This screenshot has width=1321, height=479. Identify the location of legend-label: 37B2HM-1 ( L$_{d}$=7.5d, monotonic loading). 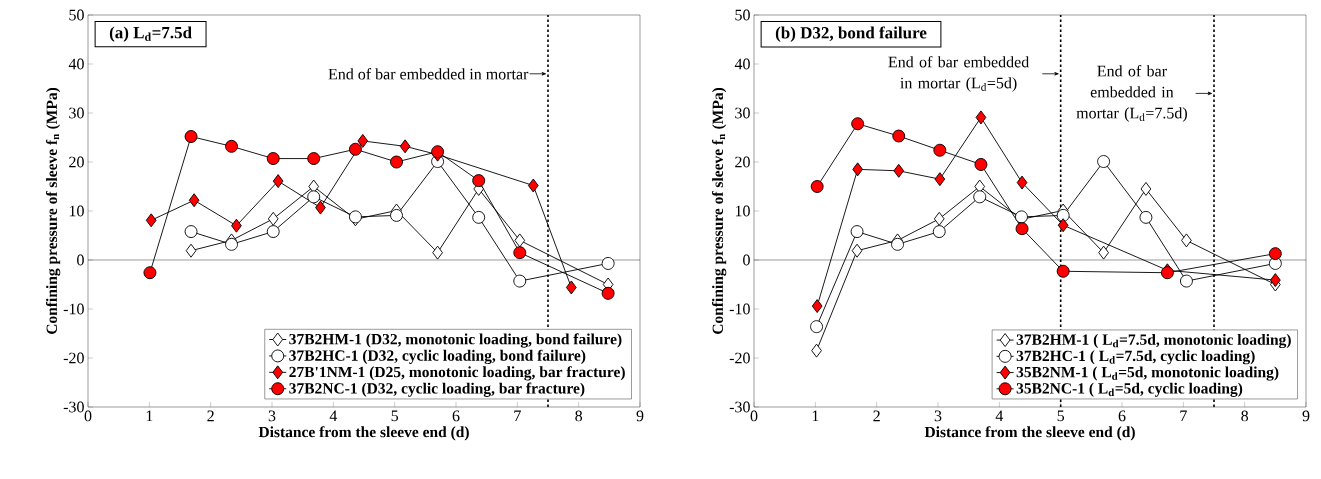
(1153, 341).